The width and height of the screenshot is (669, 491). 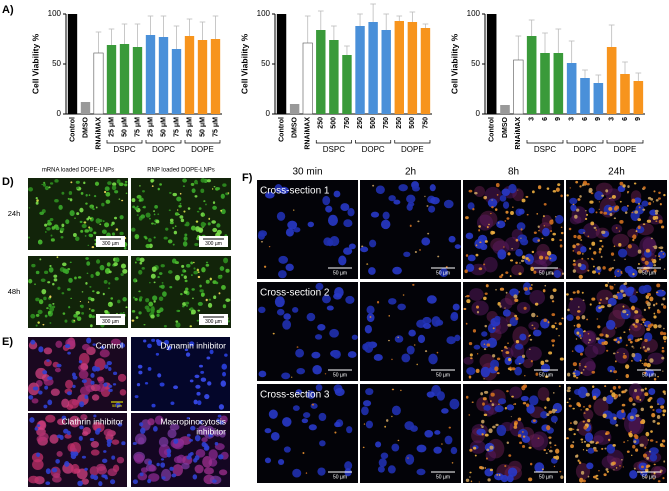 What do you see at coordinates (124, 142) in the screenshot?
I see `group-bracket` at bounding box center [124, 142].